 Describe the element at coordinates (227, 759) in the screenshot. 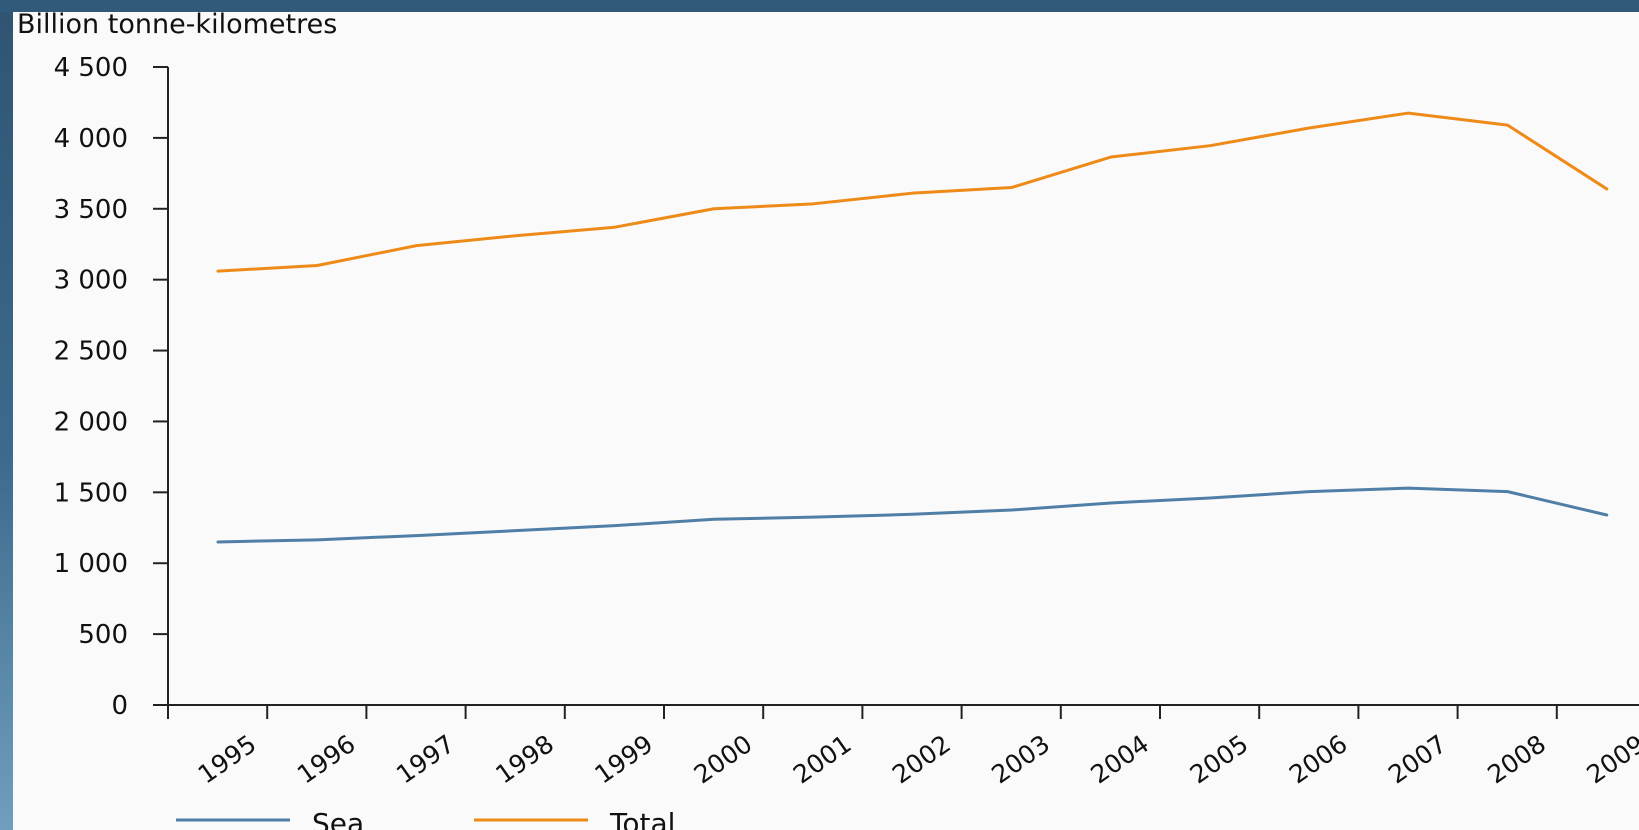

I see `x-tick-label: 1995` at that location.